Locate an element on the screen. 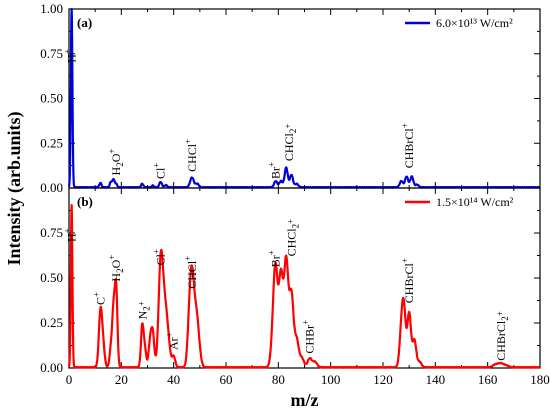 The width and height of the screenshot is (550, 414). legend-label: 6.0×10¹³ W/cm² is located at coordinates (474, 23).